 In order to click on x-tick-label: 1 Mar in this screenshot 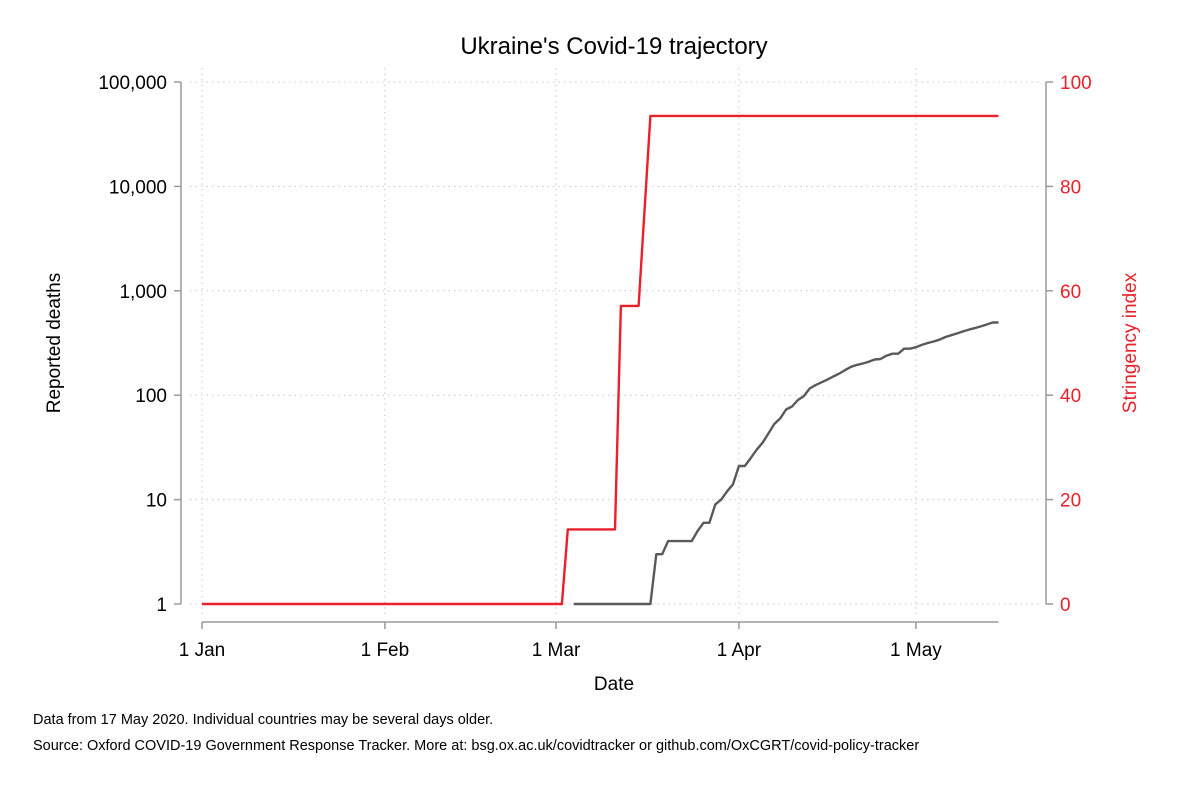, I will do `click(556, 650)`.